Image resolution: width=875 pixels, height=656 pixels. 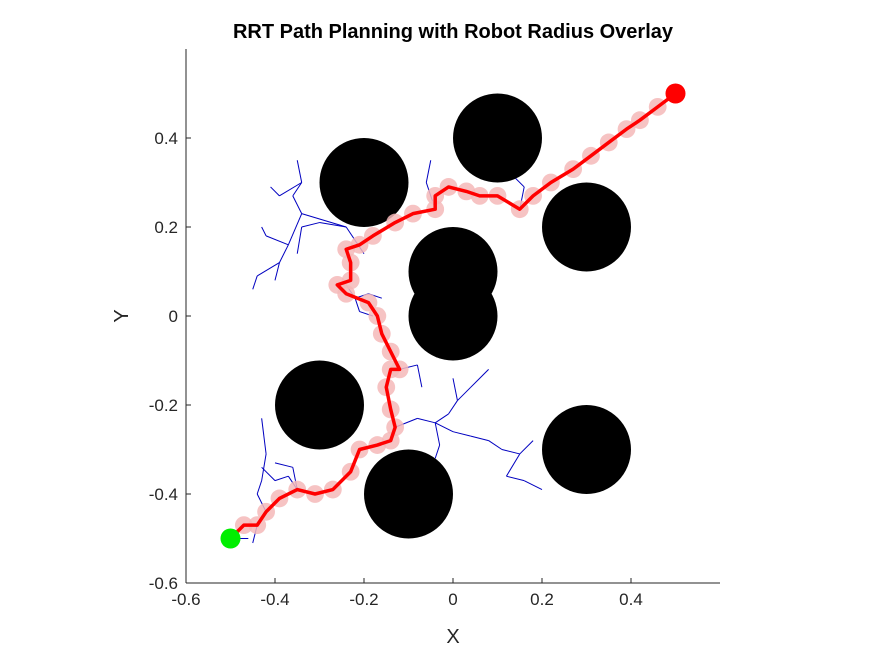 What do you see at coordinates (452, 637) in the screenshot?
I see `x-axis-label: X` at bounding box center [452, 637].